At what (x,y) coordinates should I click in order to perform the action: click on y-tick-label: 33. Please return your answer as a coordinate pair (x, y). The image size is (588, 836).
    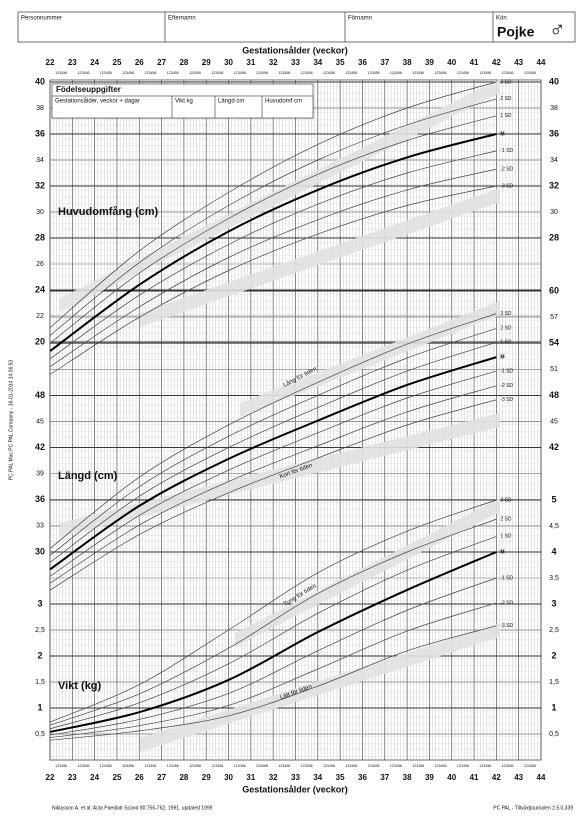
    Looking at the image, I should click on (40, 526).